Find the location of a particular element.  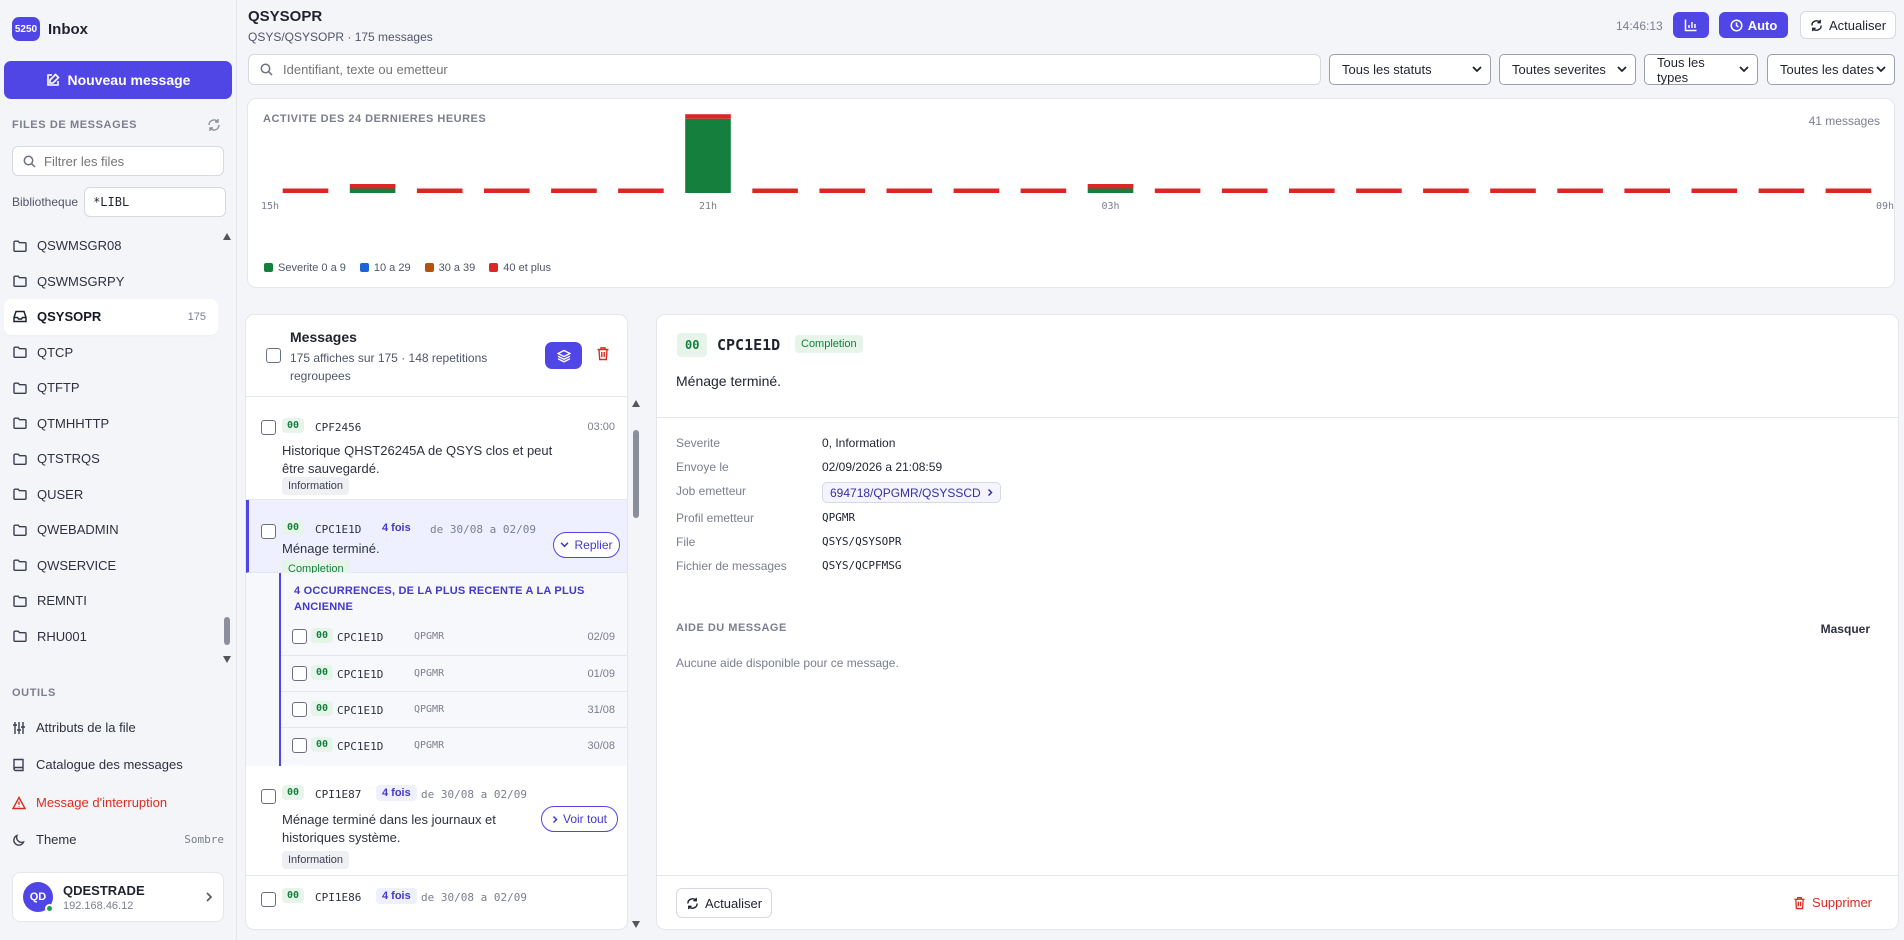

queue-scrollbar is located at coordinates (227, 448).